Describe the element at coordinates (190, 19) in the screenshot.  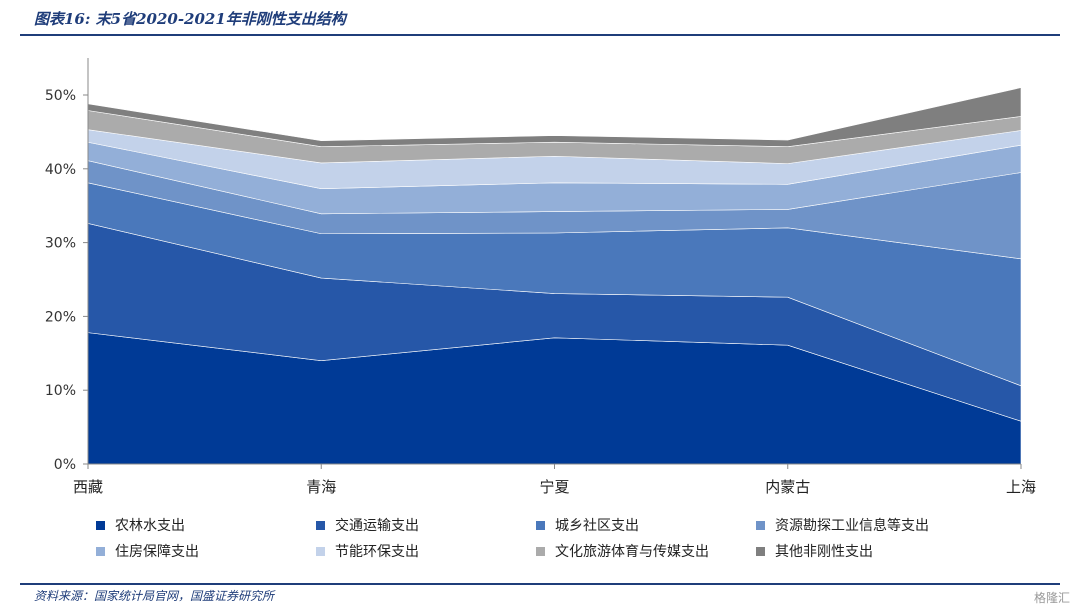
I see `chart-title: 图表16: 末5省2020-2021年非刚性支出结构` at that location.